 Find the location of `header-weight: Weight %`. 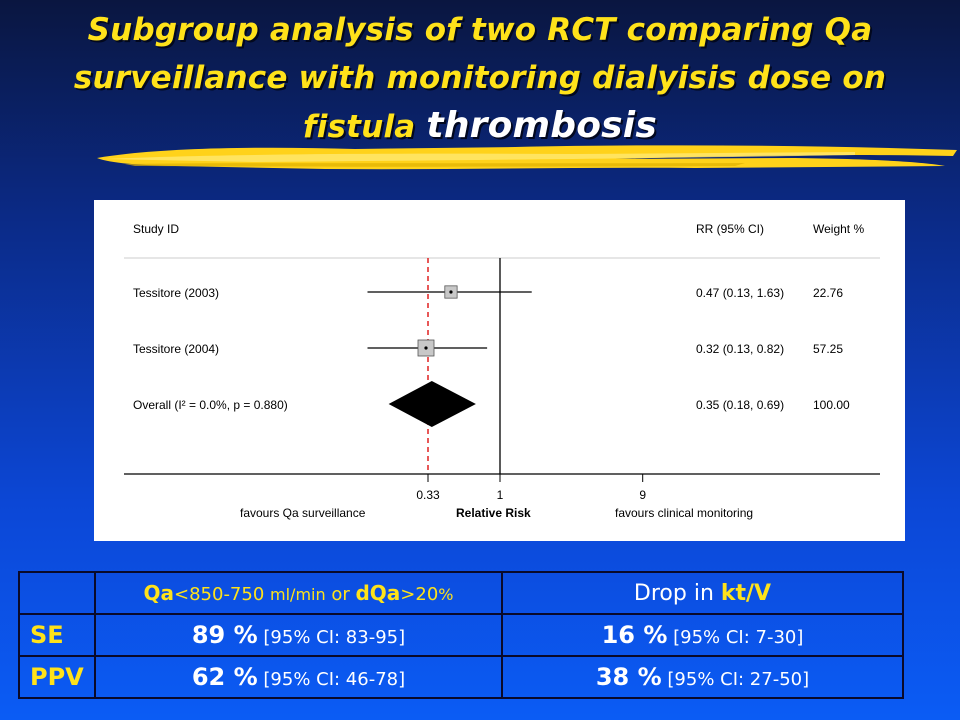

header-weight: Weight % is located at coordinates (838, 229).